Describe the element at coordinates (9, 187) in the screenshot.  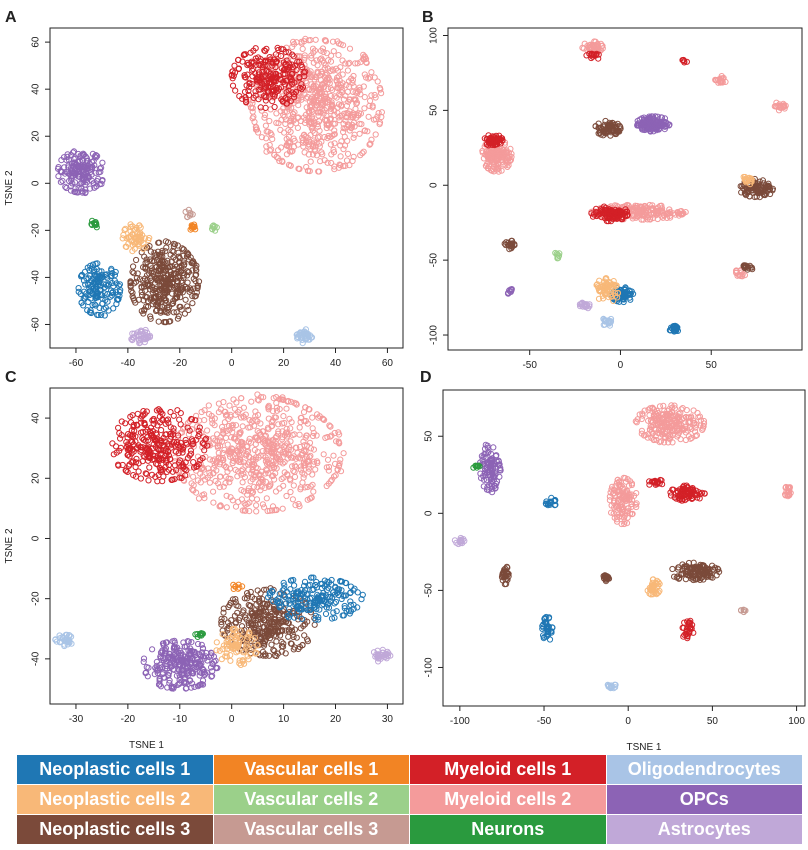
I see `y-axis-label: TSNE 2` at that location.